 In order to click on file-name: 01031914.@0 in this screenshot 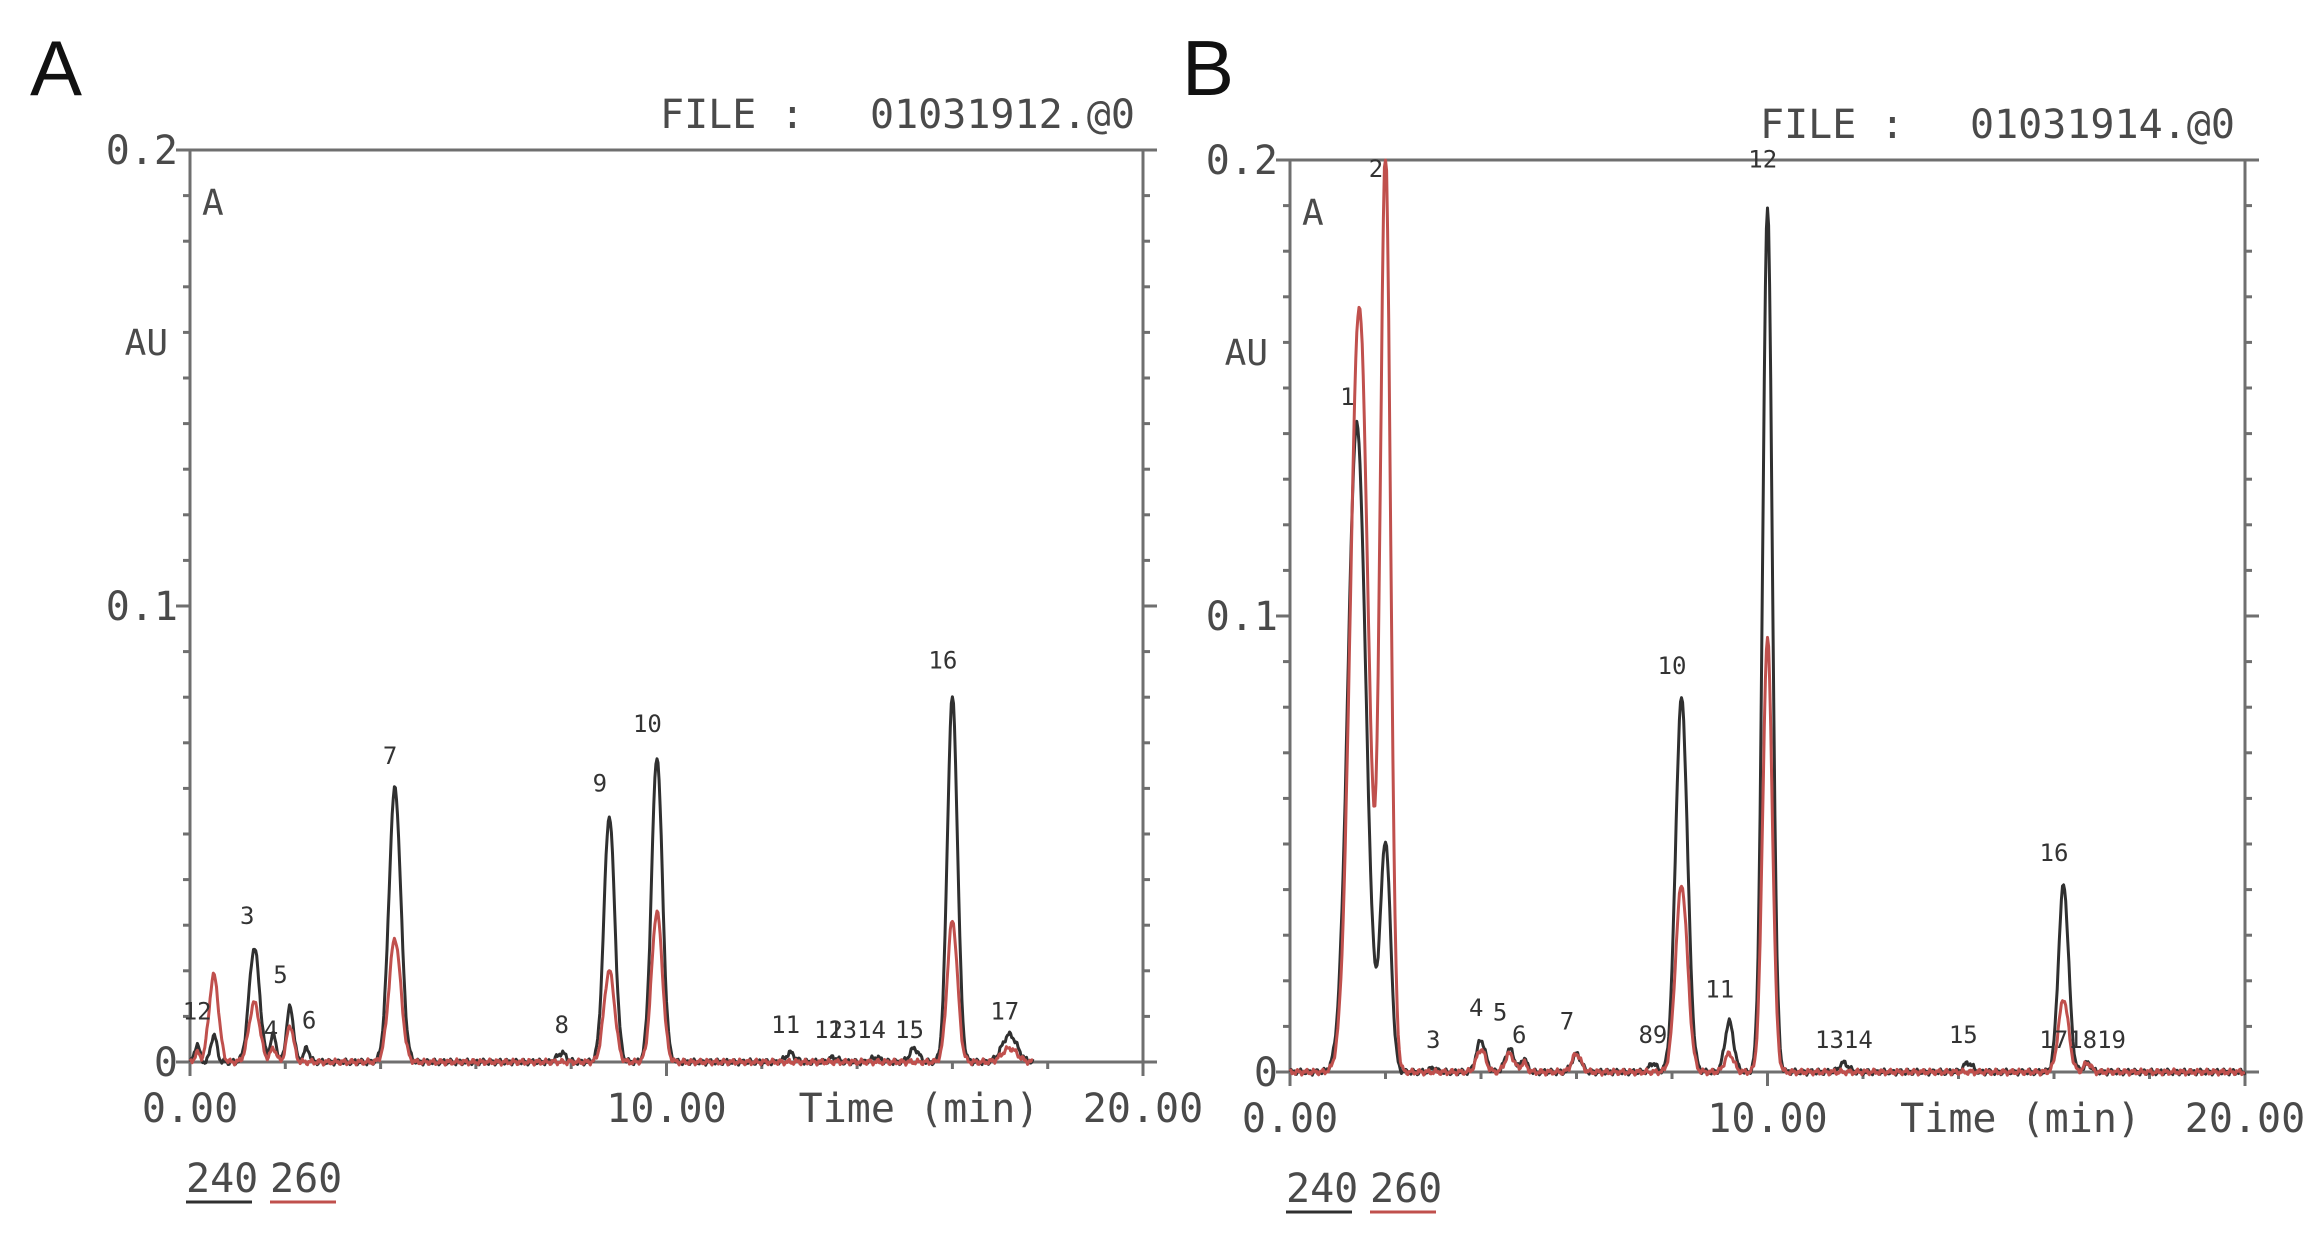, I will do `click(2102, 125)`.